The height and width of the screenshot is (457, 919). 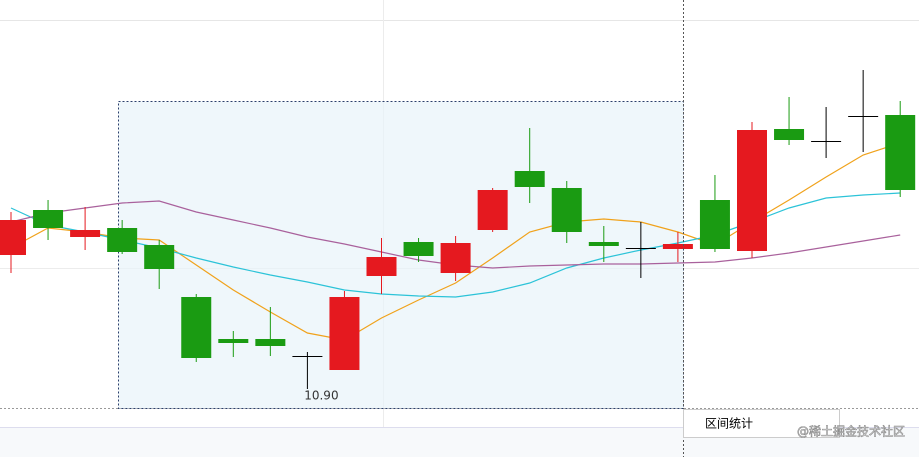 What do you see at coordinates (729, 424) in the screenshot?
I see `stat-button-label: 区间统计` at bounding box center [729, 424].